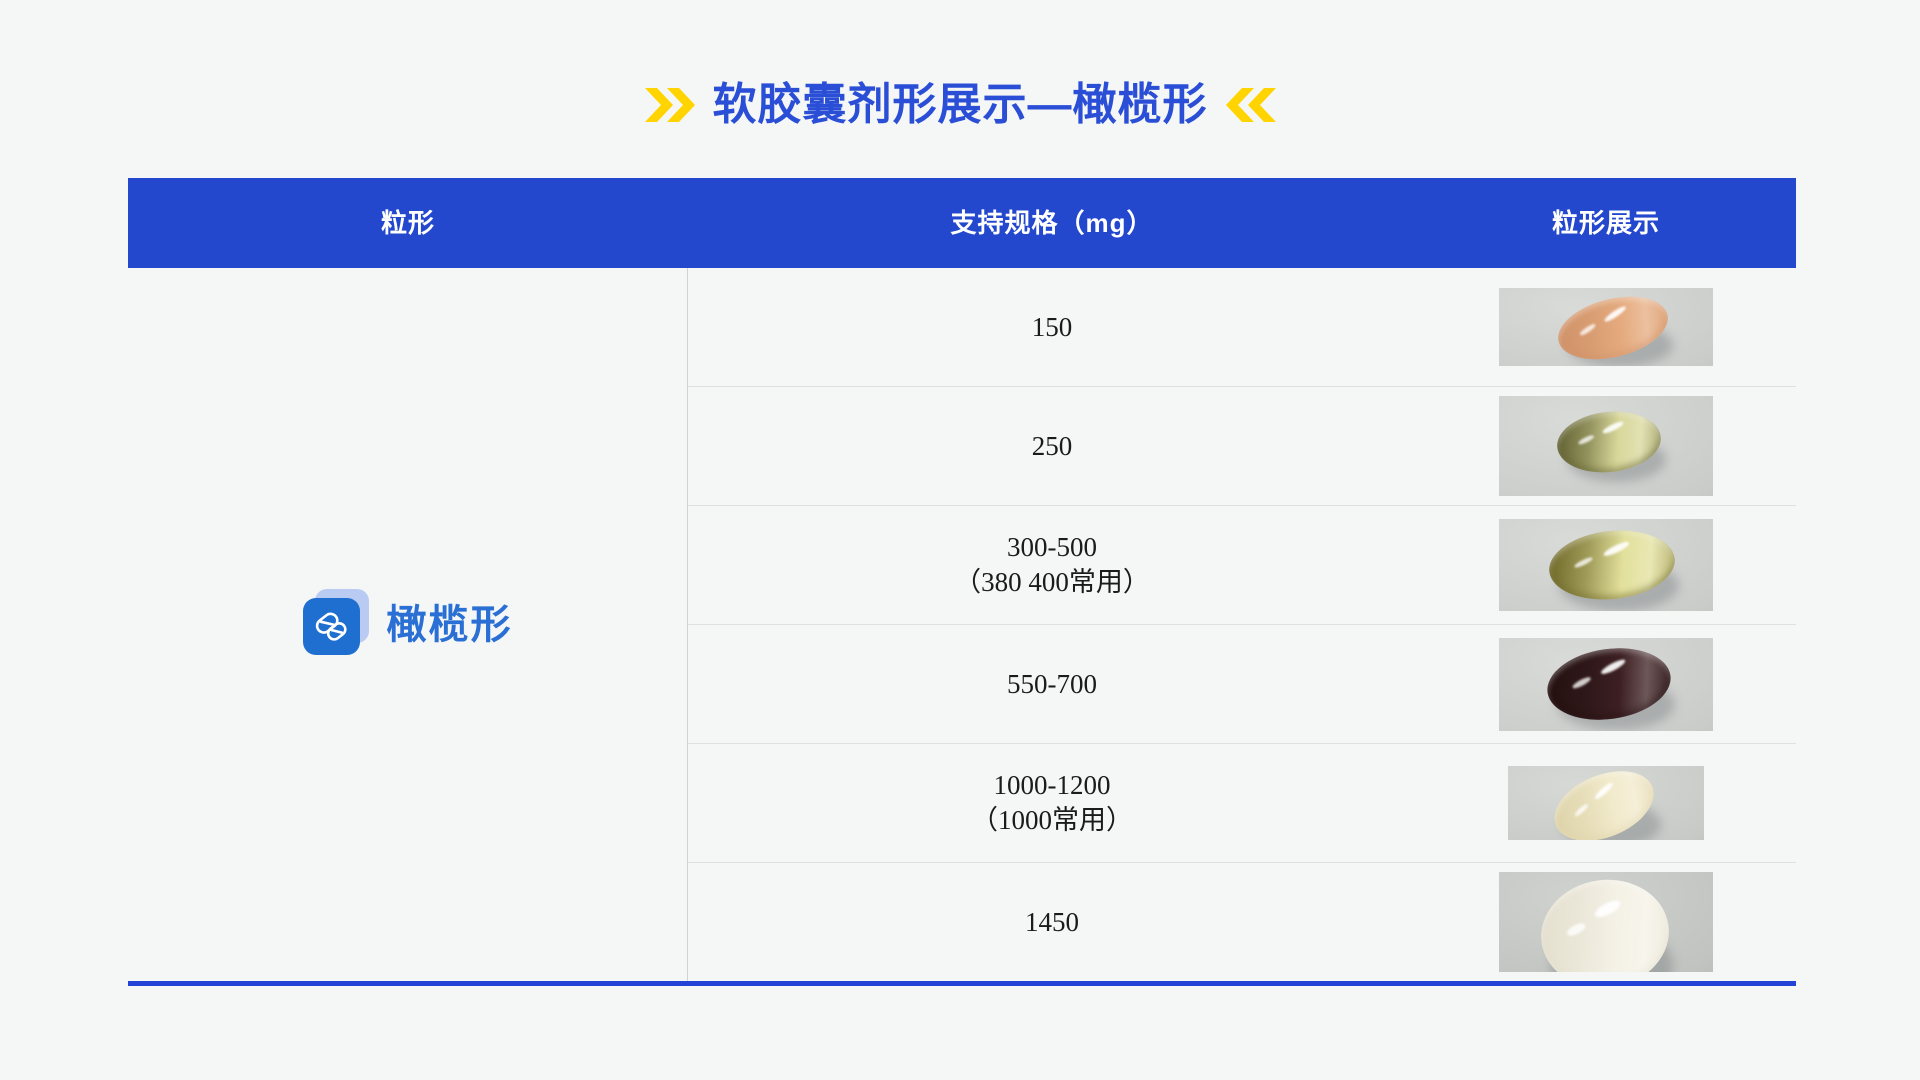  What do you see at coordinates (1052, 820) in the screenshot?
I see `spec-line: （1000常用）` at bounding box center [1052, 820].